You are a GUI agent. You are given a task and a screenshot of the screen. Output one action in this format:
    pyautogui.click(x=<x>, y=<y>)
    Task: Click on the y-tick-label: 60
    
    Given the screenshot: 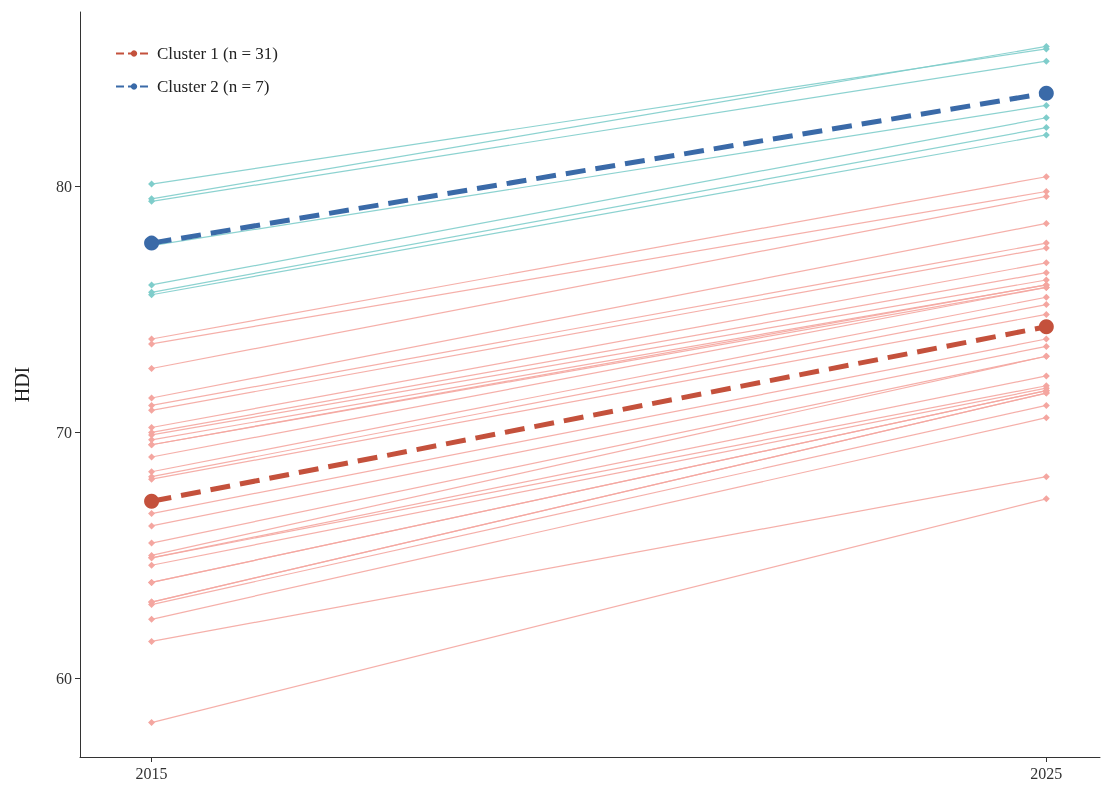 What is the action you would take?
    pyautogui.click(x=64, y=678)
    